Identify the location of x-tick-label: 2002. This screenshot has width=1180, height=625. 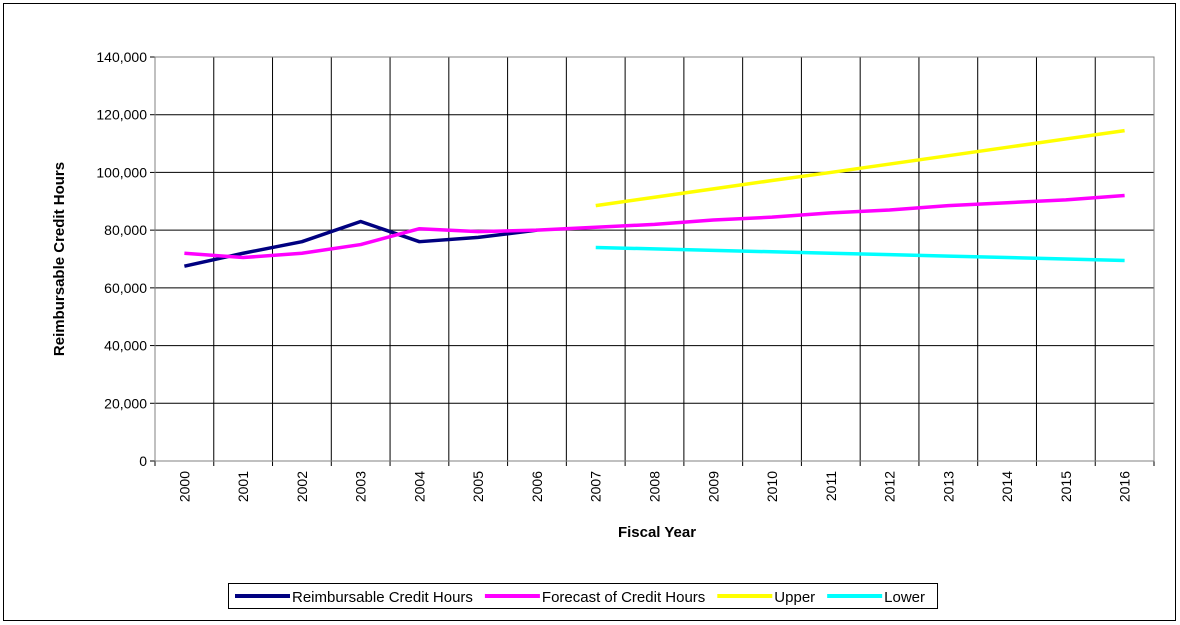
(302, 486).